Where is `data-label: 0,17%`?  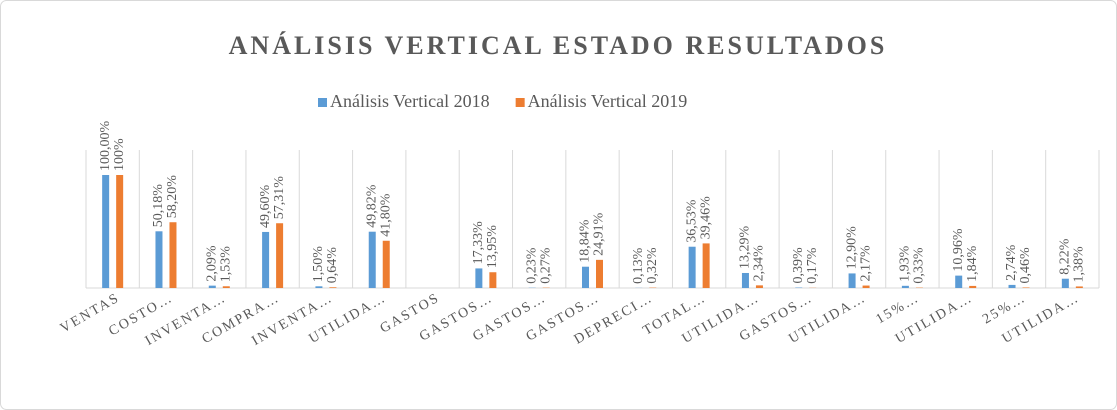 data-label: 0,17% is located at coordinates (812, 265).